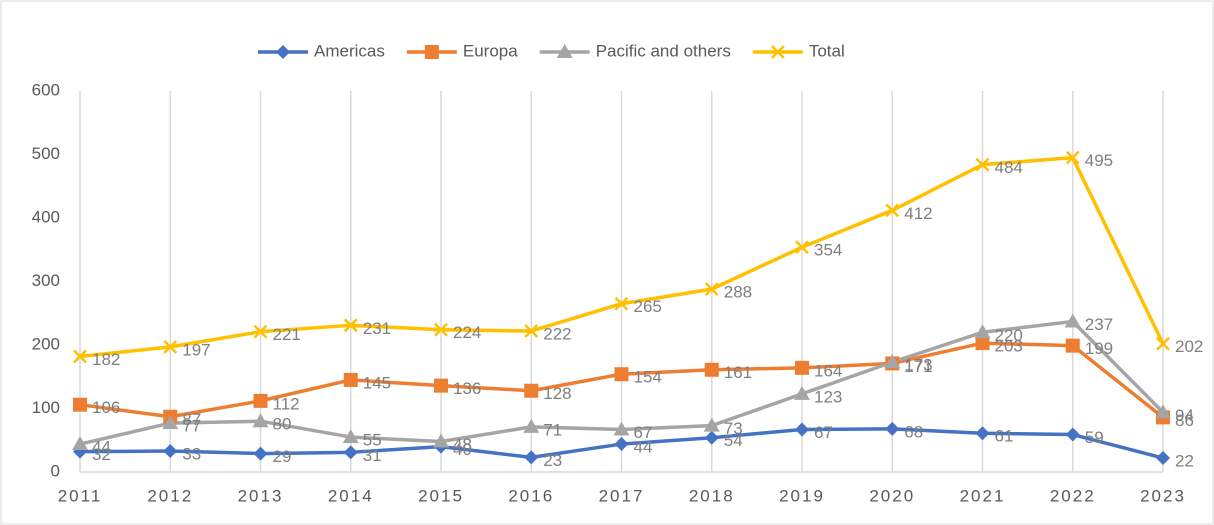 This screenshot has height=525, width=1214. Describe the element at coordinates (462, 449) in the screenshot. I see `data-label: 40` at that location.